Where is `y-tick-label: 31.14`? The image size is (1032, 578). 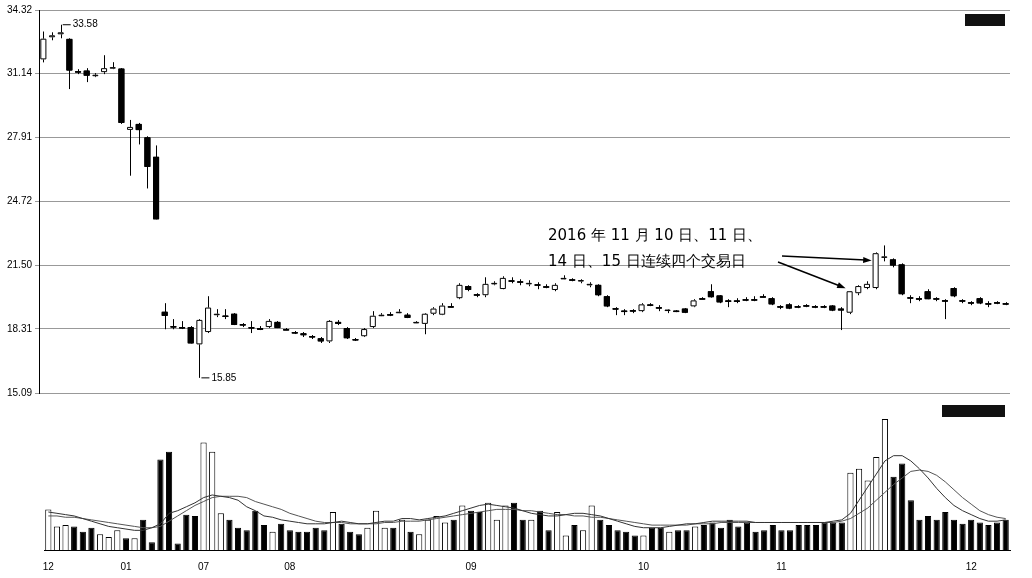
y-tick-label: 31.14 is located at coordinates (19, 73).